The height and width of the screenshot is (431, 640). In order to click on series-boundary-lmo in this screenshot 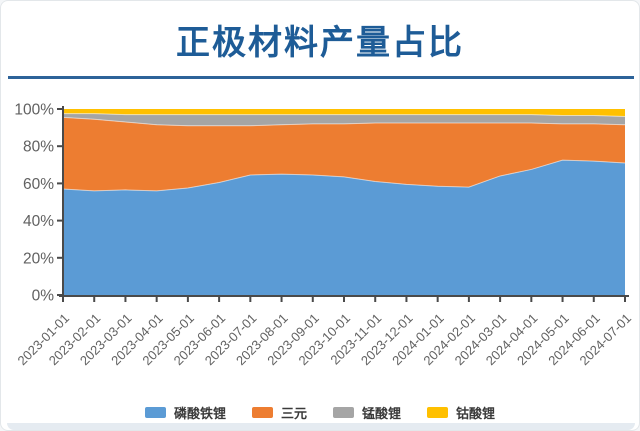, I will do `click(344, 115)`.